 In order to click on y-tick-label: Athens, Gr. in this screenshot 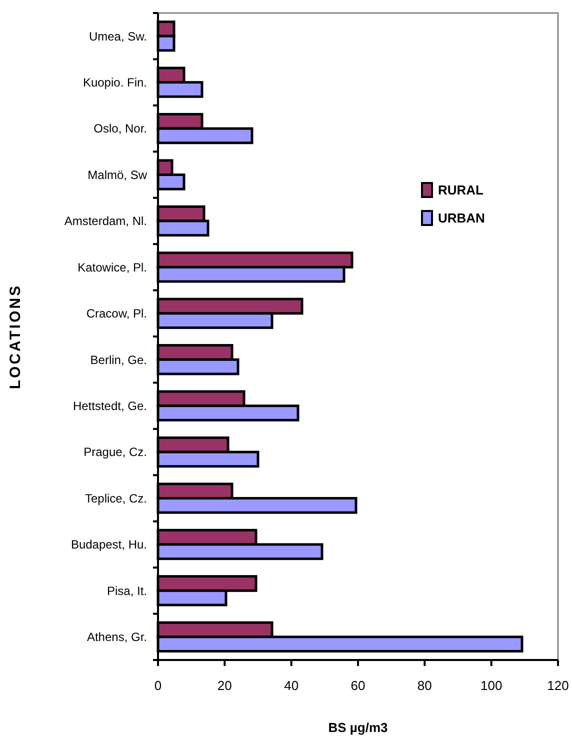, I will do `click(116, 637)`.